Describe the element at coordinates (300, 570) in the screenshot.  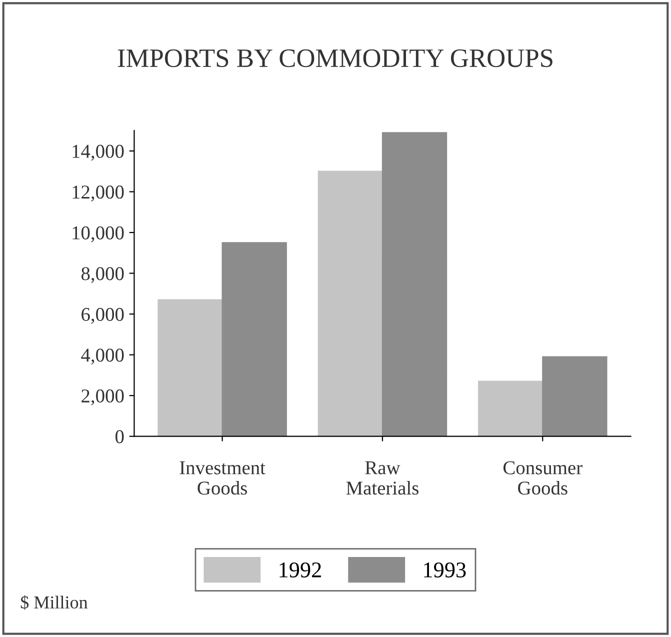
I see `legend-label: 1992` at that location.